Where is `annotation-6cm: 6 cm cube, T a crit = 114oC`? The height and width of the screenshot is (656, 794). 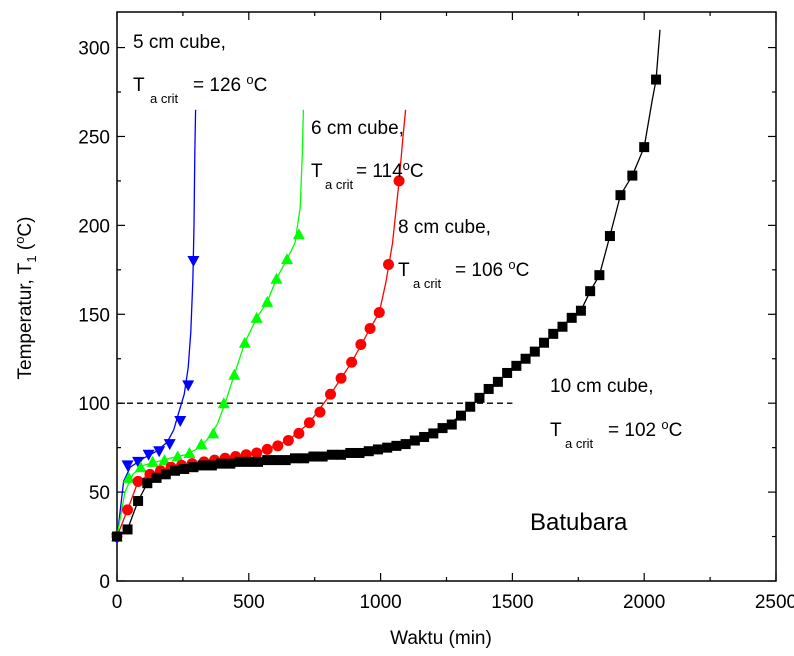
annotation-6cm: 6 cm cube, T a crit = 114oC is located at coordinates (367, 155).